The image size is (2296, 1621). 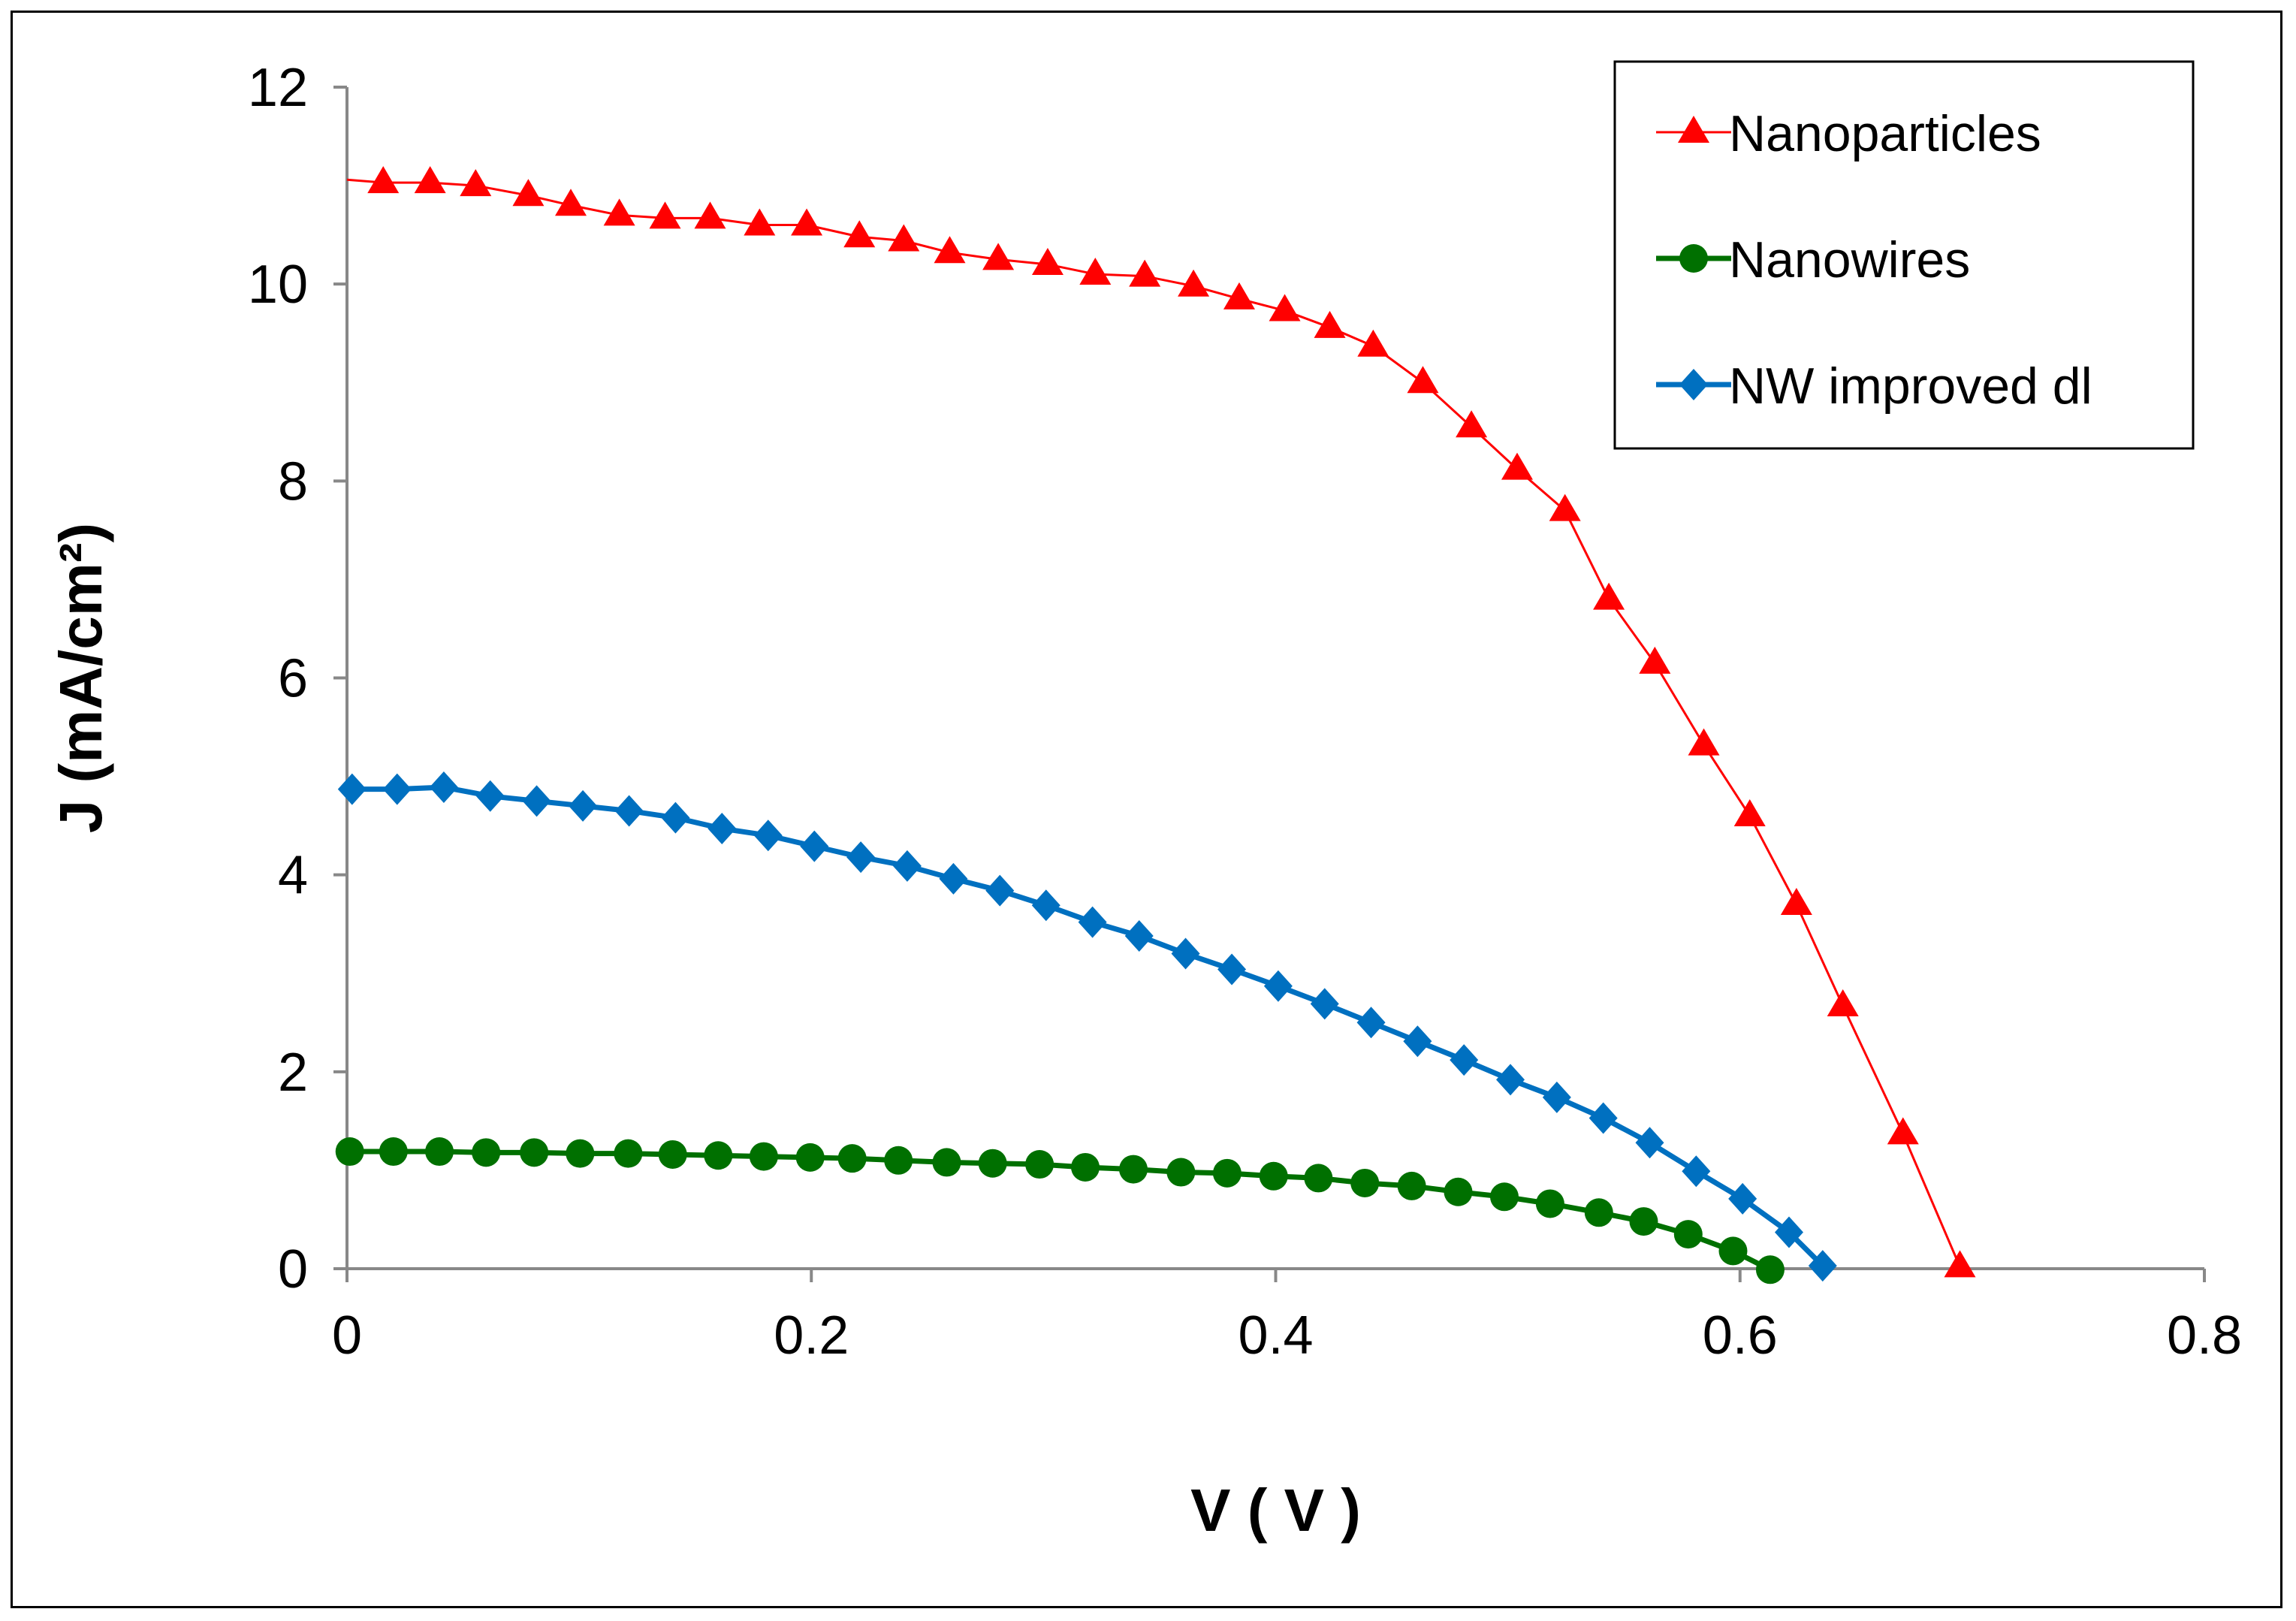 I want to click on y-tick-label: 2, so click(x=293, y=1073).